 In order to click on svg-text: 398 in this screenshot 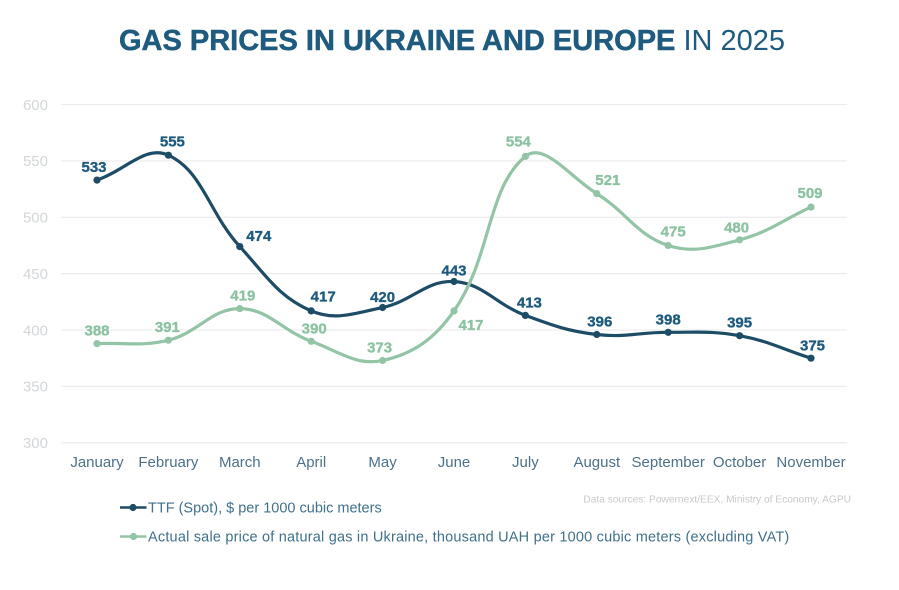, I will do `click(668, 319)`.